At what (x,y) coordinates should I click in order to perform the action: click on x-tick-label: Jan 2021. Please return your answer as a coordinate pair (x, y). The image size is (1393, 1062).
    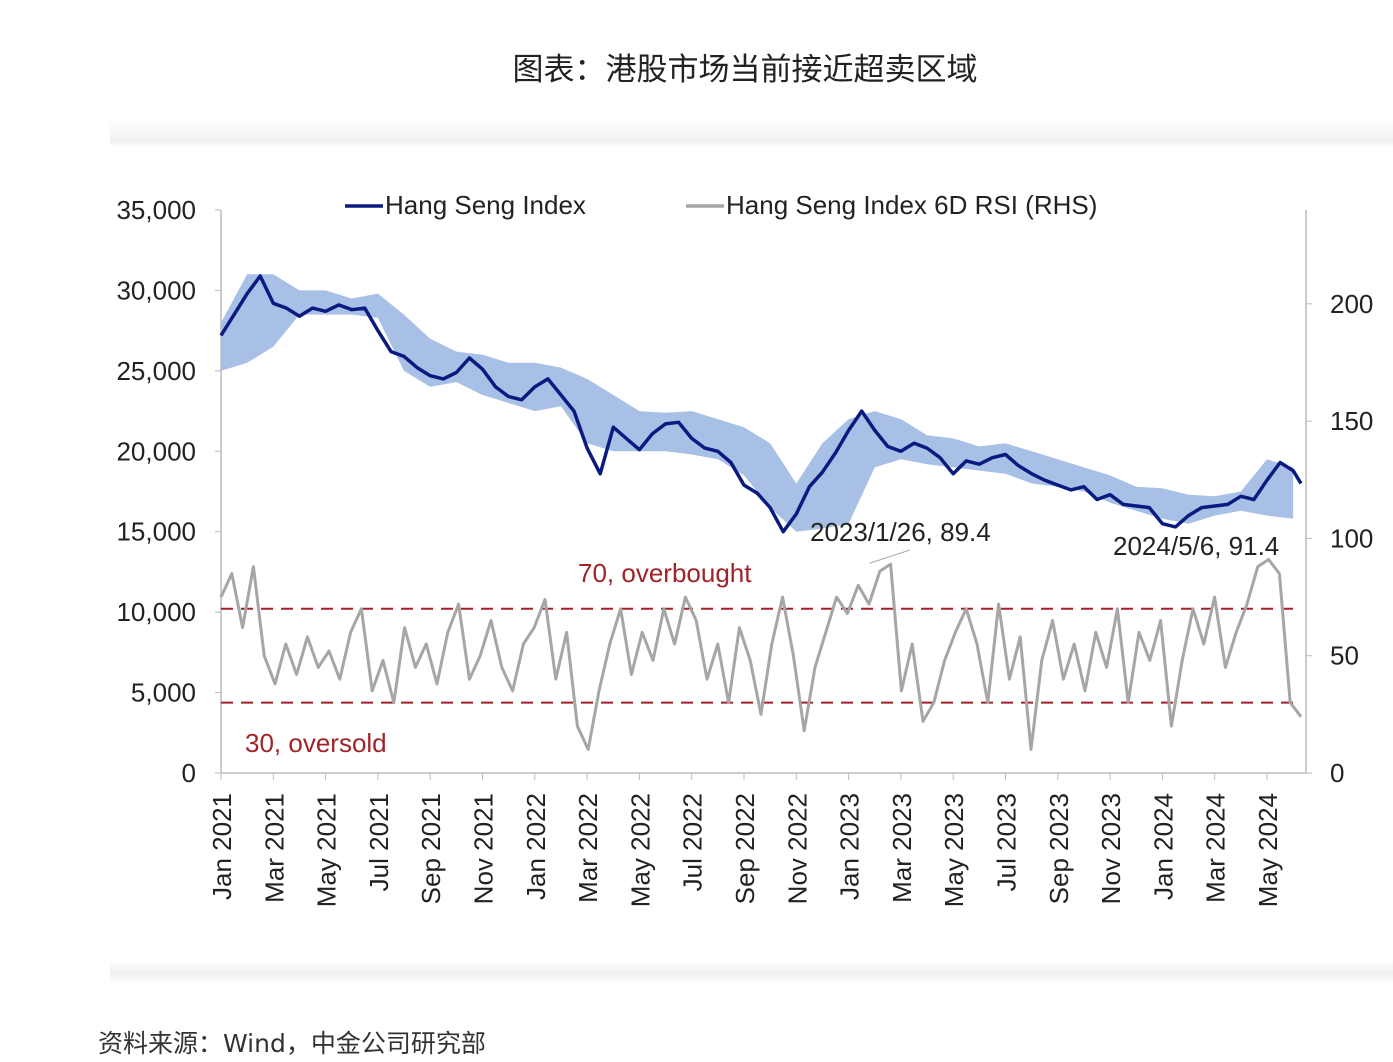
    Looking at the image, I should click on (222, 846).